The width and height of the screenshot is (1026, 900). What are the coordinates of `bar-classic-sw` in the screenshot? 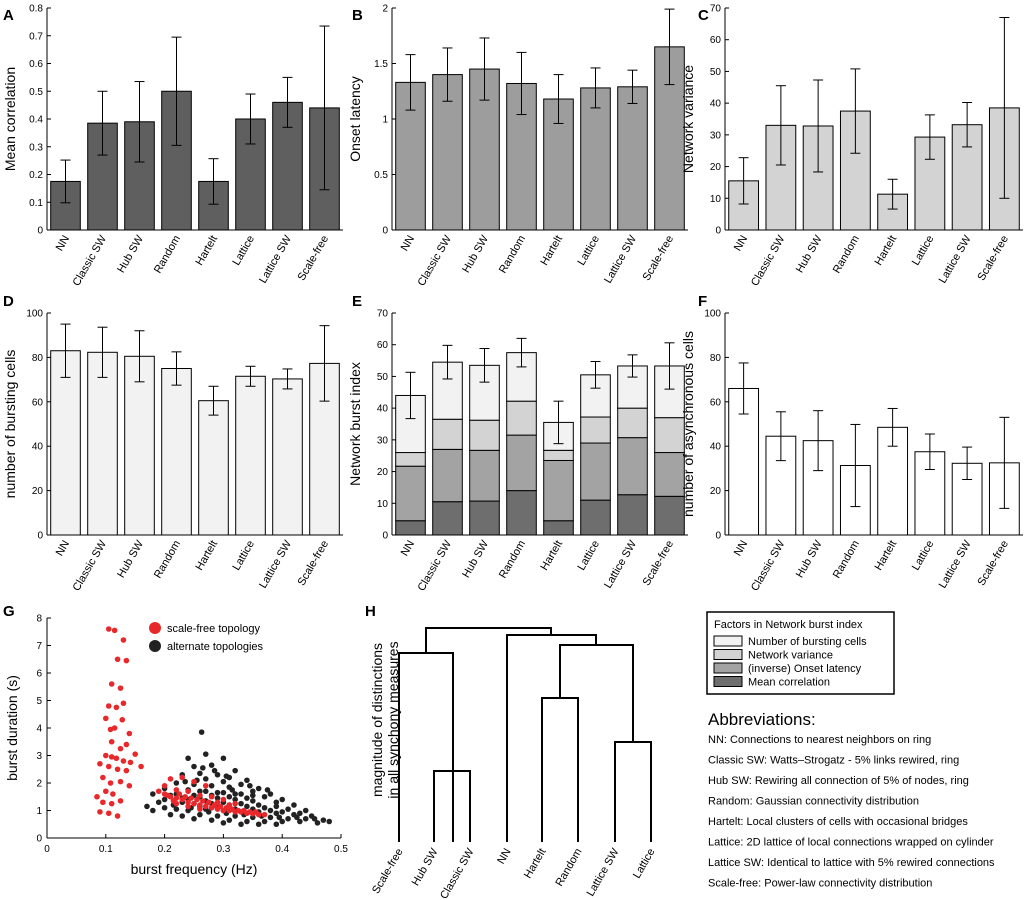 It's located at (102, 443).